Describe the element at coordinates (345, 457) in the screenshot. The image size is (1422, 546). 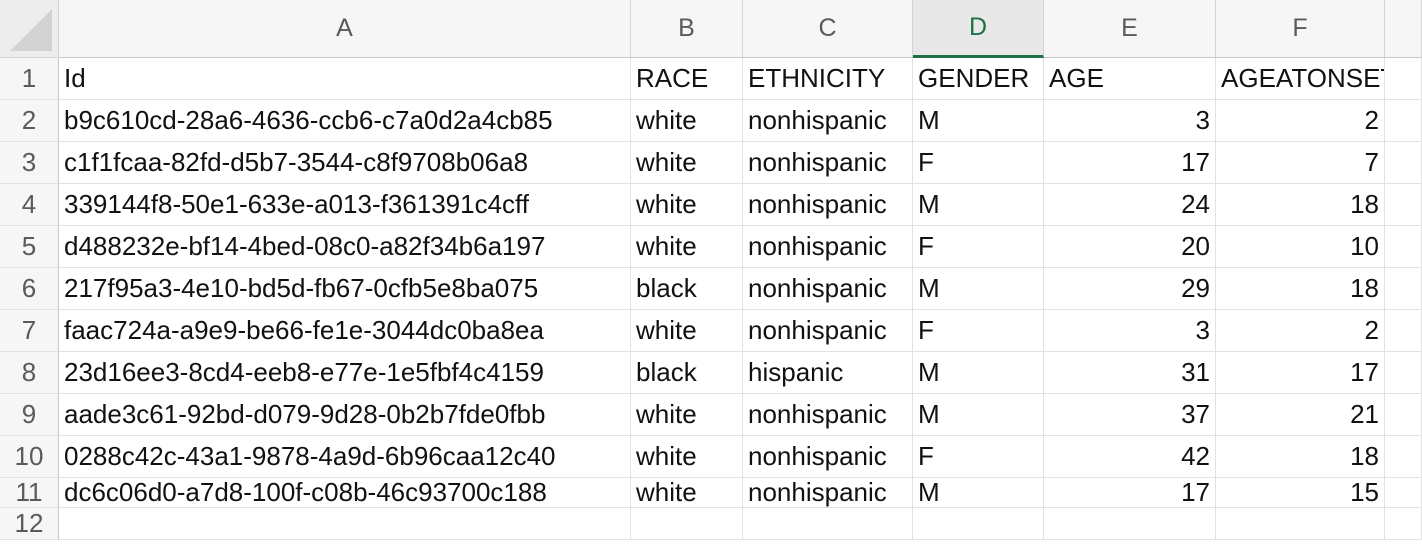
I see `cell-a10: 0288c42c-43a1-9878-4a9d-6b96caa12c40` at that location.